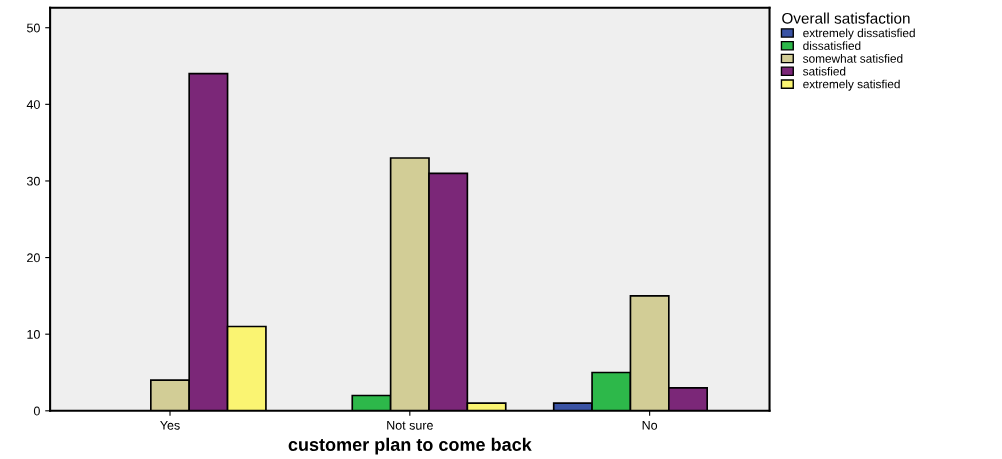 The width and height of the screenshot is (1002, 459). I want to click on legend-label: somewhat satisfied, so click(853, 58).